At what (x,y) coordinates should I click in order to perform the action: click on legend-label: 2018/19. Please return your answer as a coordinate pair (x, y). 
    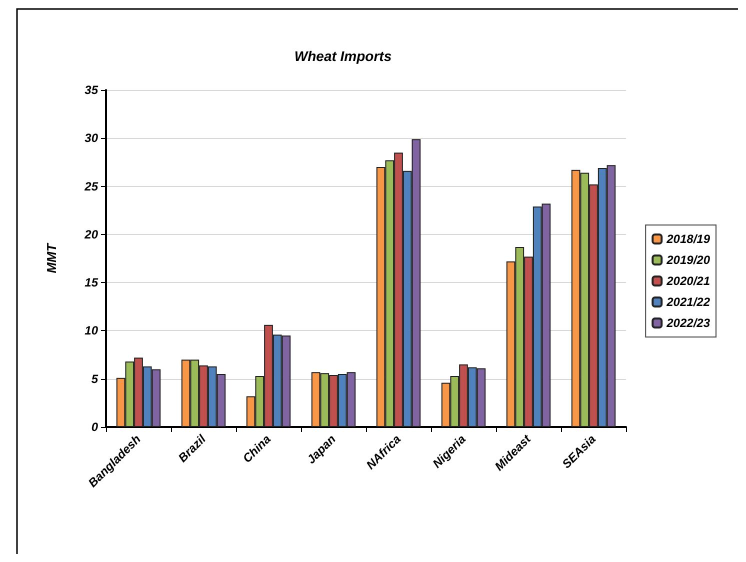
    Looking at the image, I should click on (688, 239).